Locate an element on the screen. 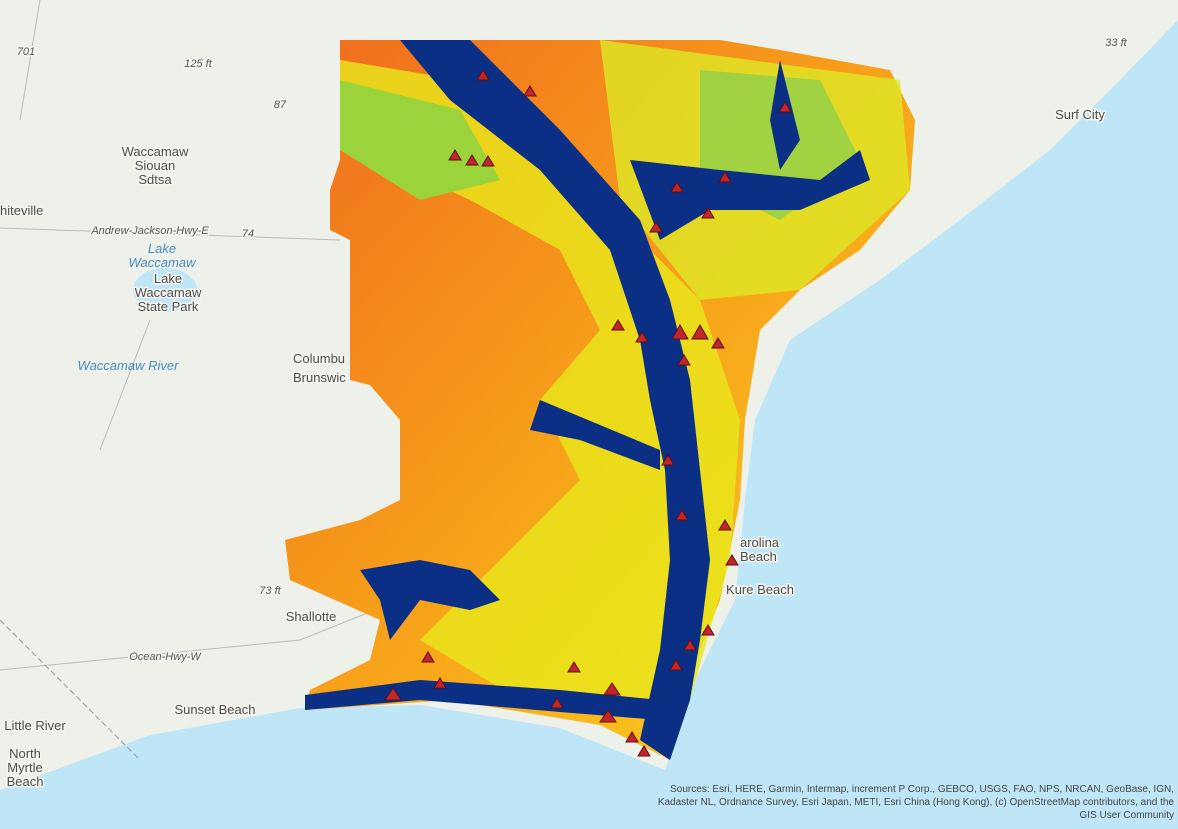 The image size is (1178, 829). place-label: Shallotte is located at coordinates (311, 616).